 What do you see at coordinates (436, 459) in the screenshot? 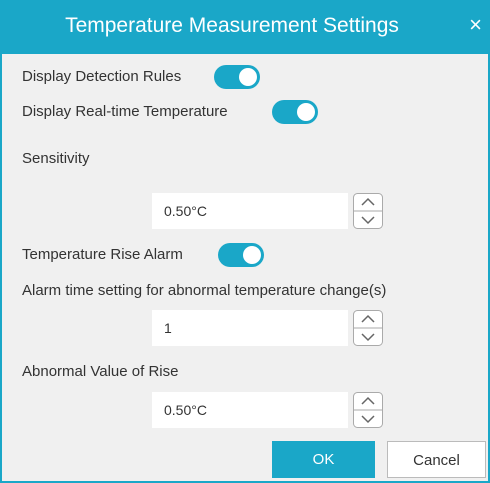
I see `cancel-button: Cancel` at bounding box center [436, 459].